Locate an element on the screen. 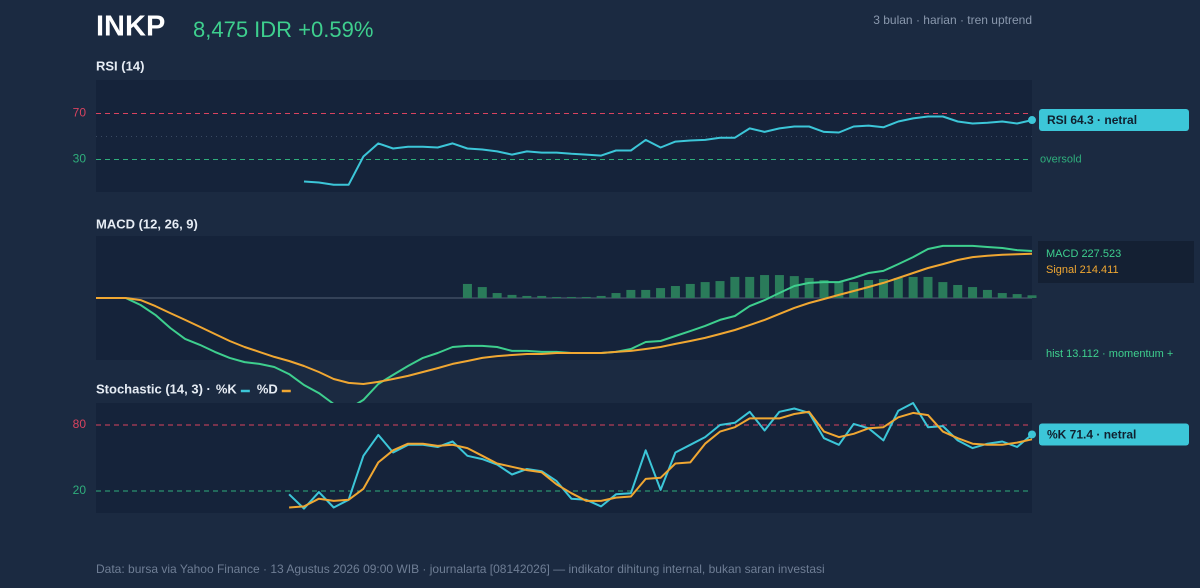 This screenshot has width=1200, height=588. legend-label: %D is located at coordinates (267, 388).